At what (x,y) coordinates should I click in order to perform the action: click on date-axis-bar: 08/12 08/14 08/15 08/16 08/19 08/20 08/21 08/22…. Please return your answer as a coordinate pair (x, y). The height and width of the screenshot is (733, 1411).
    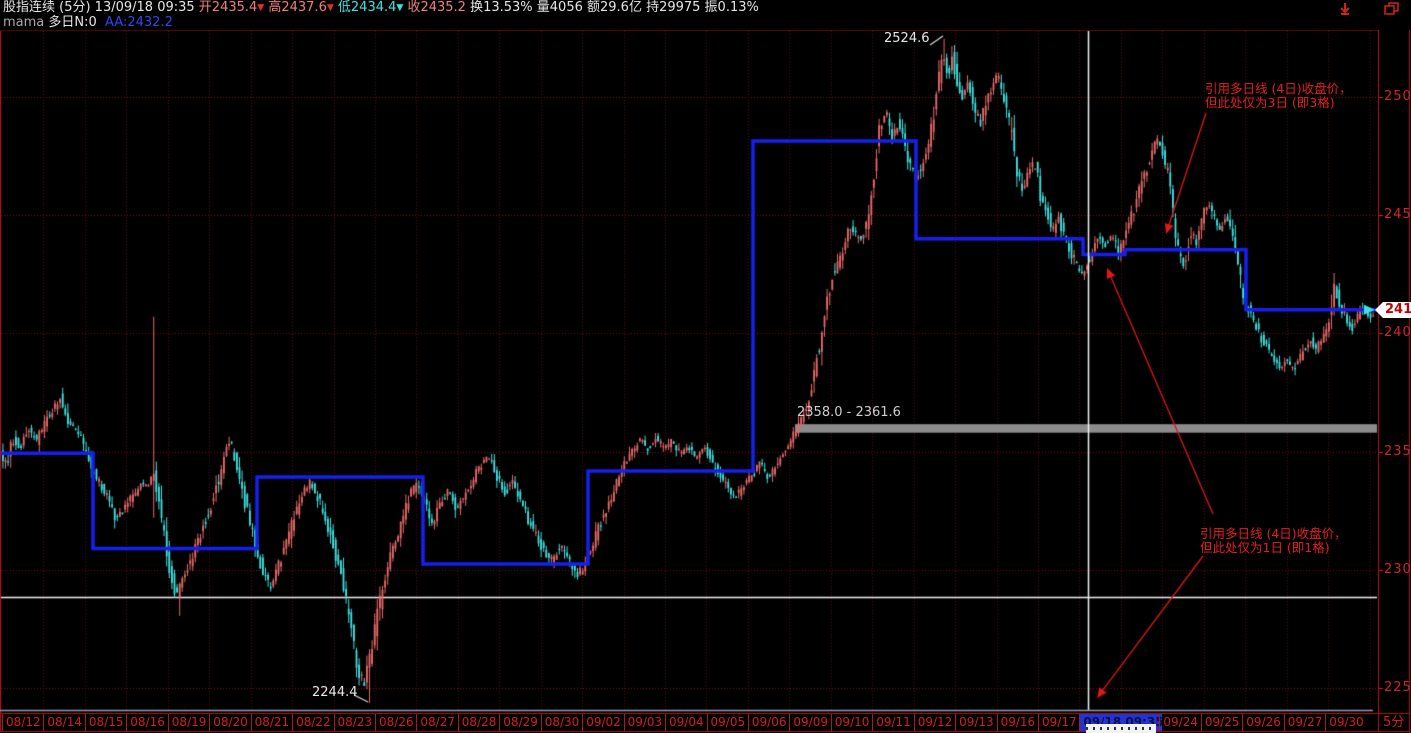
    Looking at the image, I should click on (705, 723).